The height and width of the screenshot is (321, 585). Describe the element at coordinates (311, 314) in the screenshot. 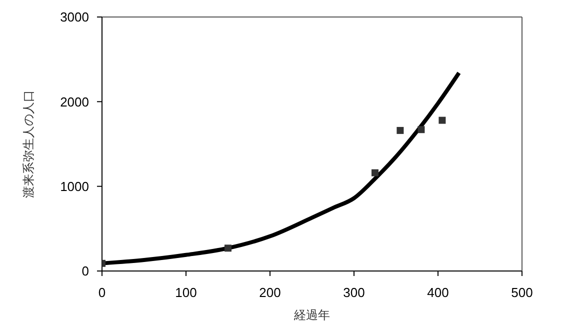

I see `x-axis-title: 経過年` at that location.